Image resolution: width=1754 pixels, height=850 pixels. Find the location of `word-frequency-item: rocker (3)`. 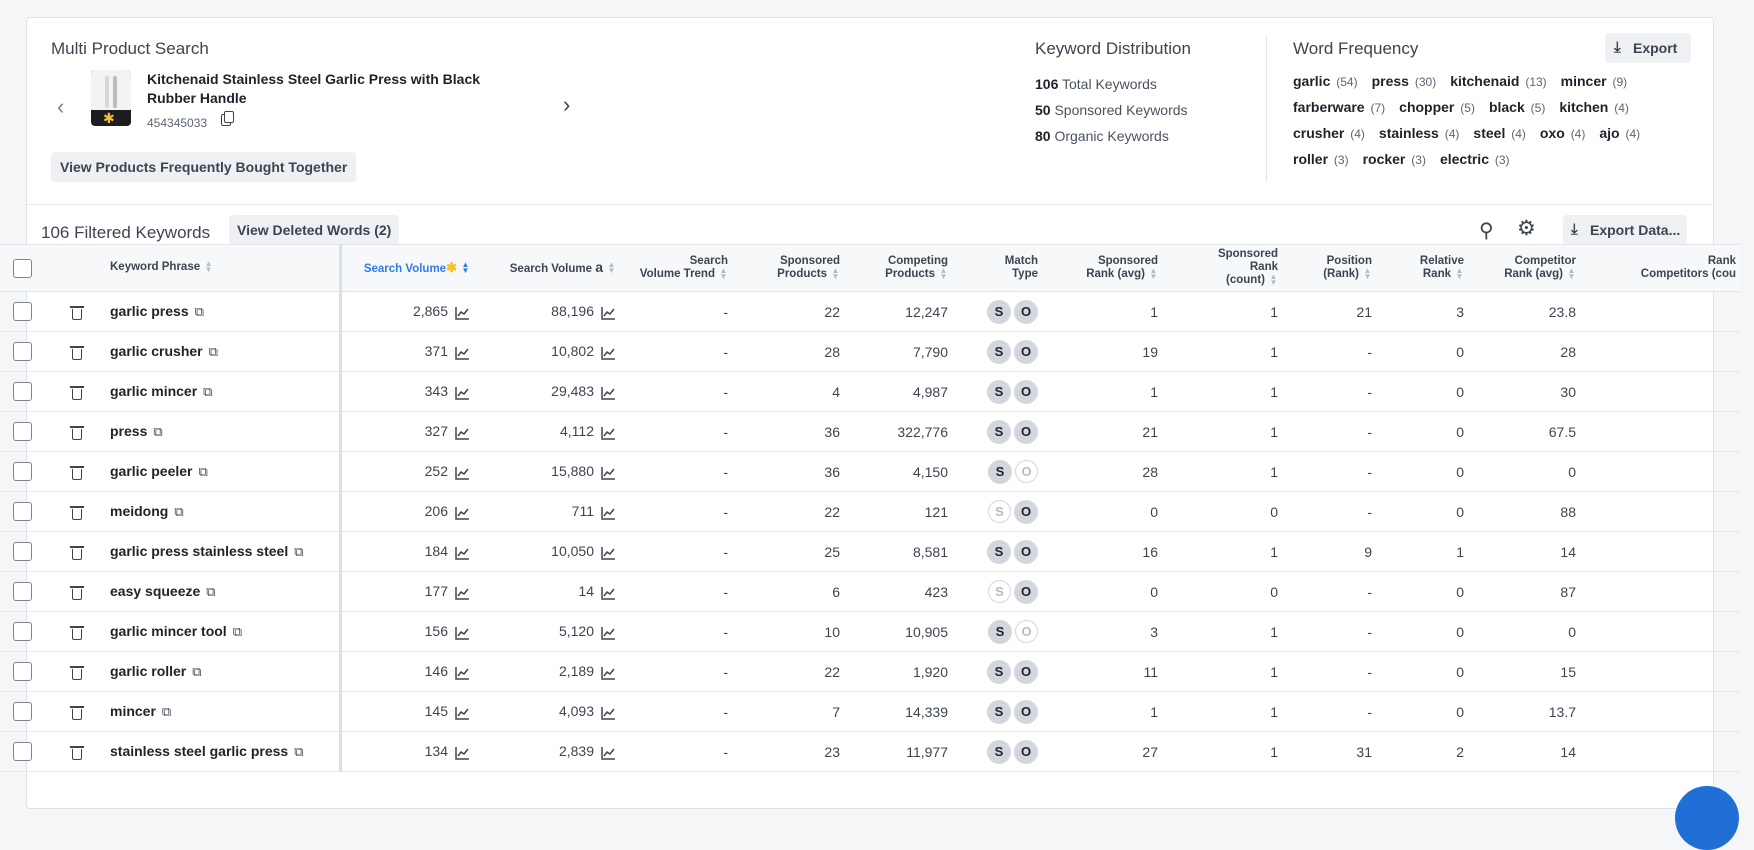

word-frequency-item: rocker (3) is located at coordinates (1394, 159).